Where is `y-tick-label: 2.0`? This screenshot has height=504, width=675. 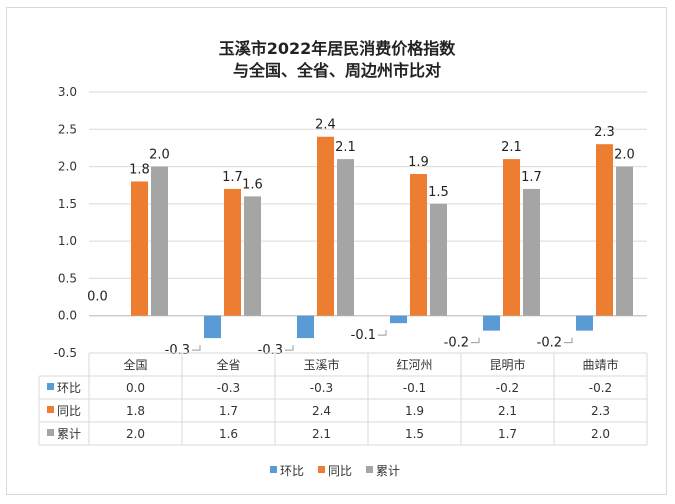
y-tick-label: 2.0 is located at coordinates (67, 167).